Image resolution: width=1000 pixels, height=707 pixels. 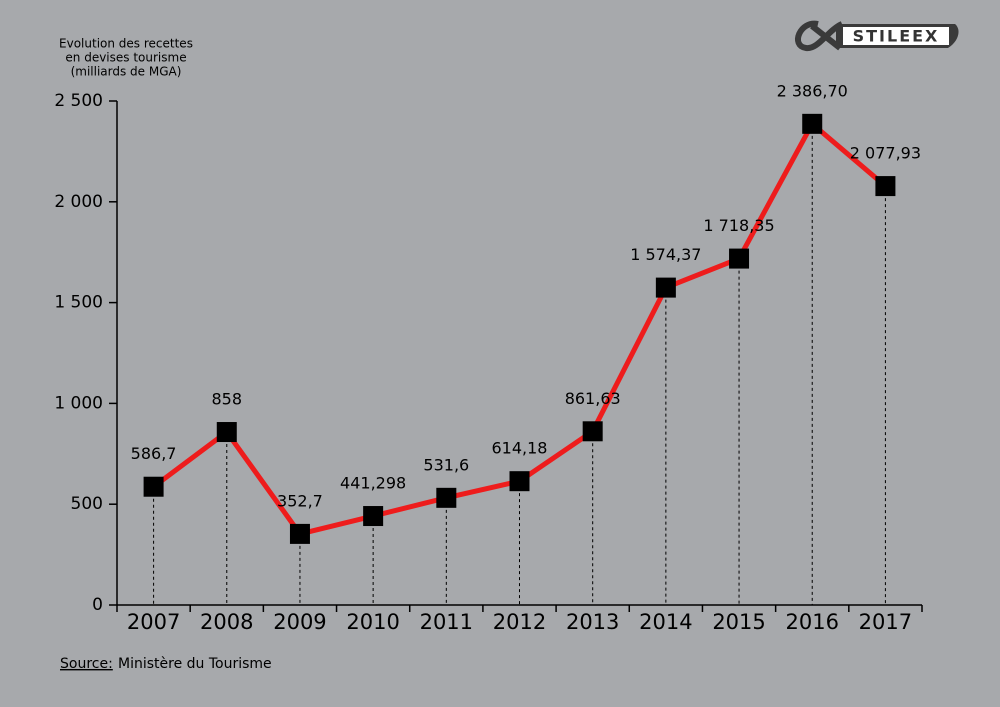 What do you see at coordinates (885, 153) in the screenshot?
I see `value-label: 2 077,93` at bounding box center [885, 153].